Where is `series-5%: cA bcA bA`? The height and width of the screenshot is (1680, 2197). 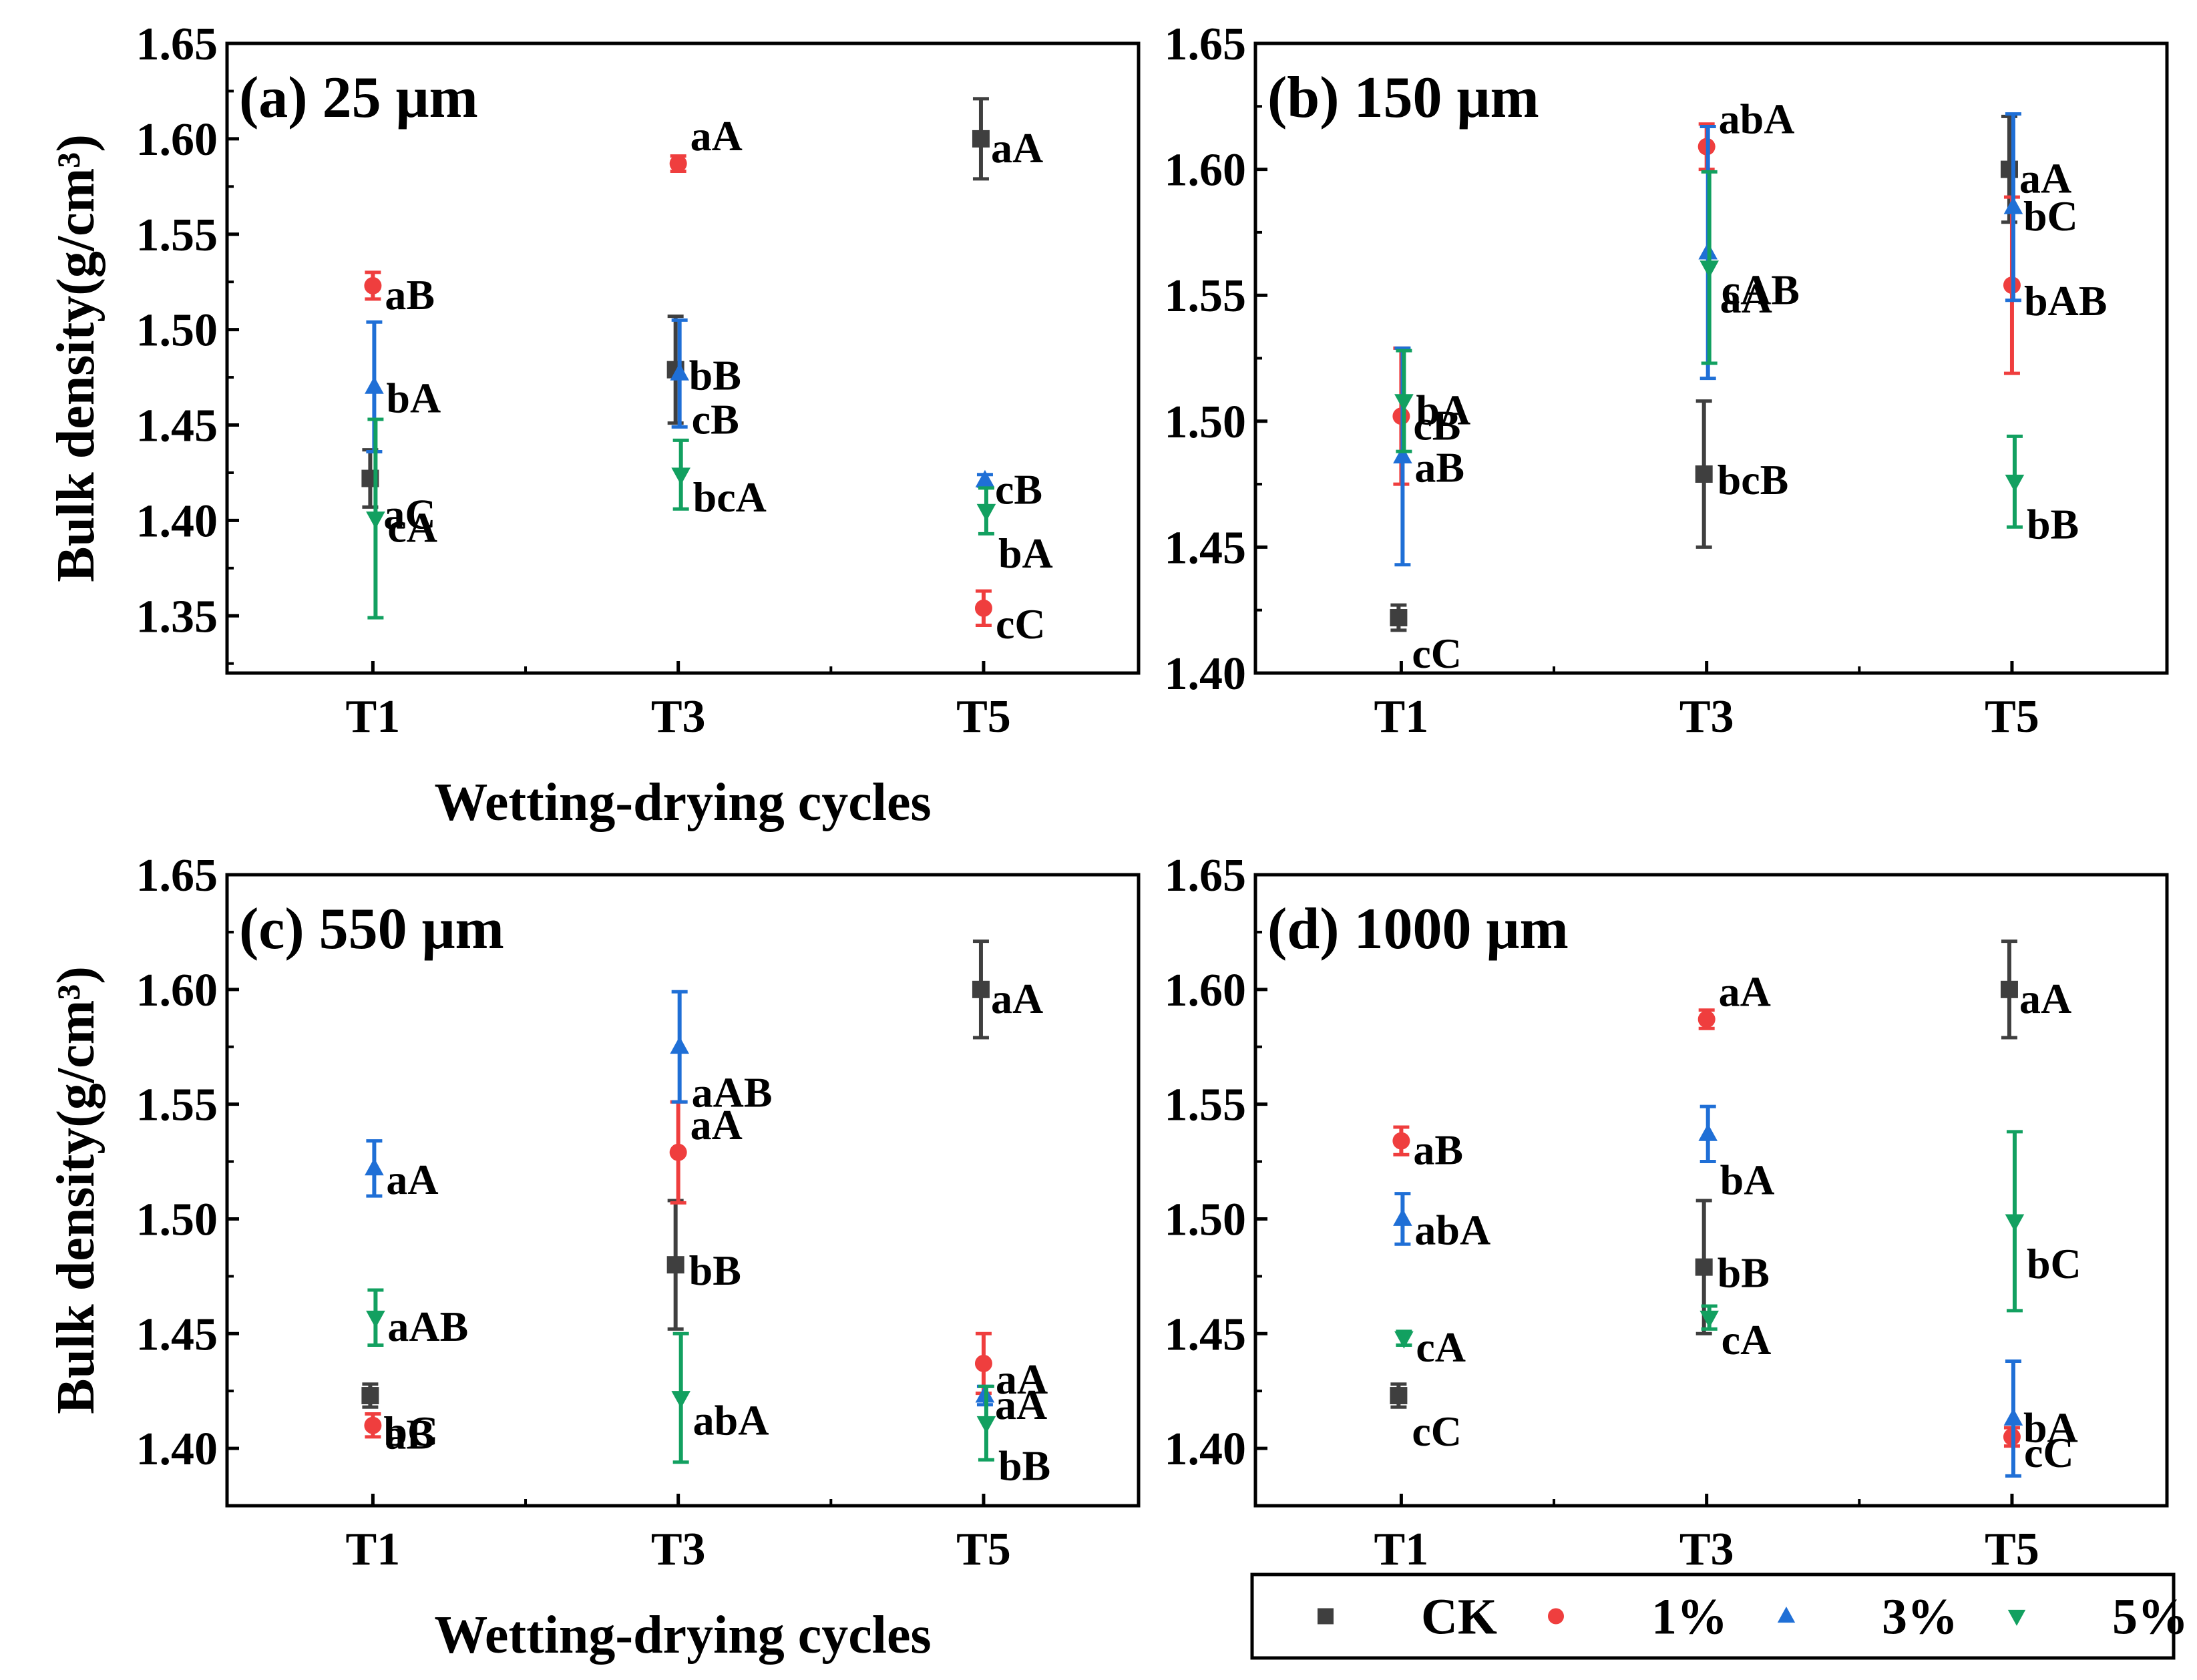
series-5%: cA bcA bA is located at coordinates (709, 518).